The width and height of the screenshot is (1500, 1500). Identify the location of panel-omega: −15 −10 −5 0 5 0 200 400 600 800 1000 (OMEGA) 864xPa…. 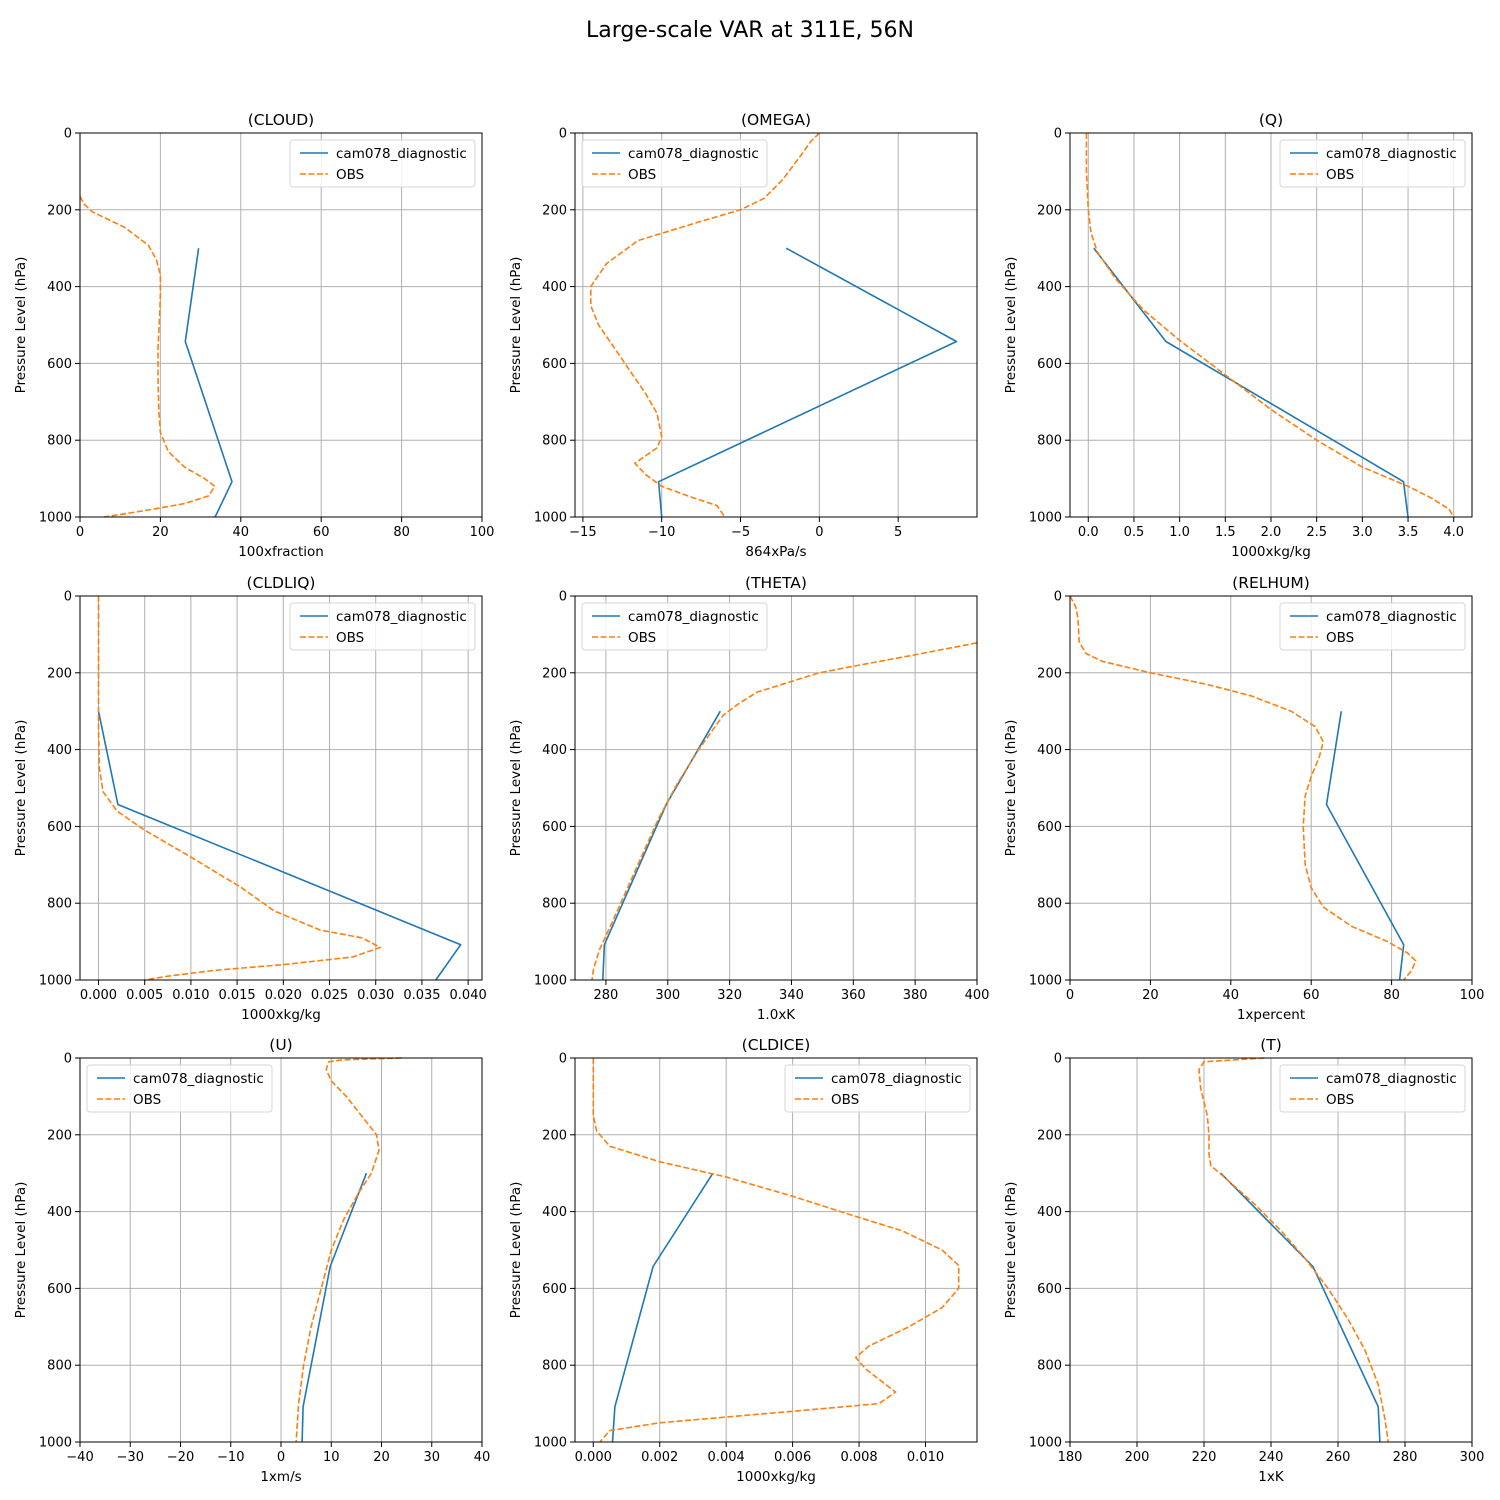
(743, 335).